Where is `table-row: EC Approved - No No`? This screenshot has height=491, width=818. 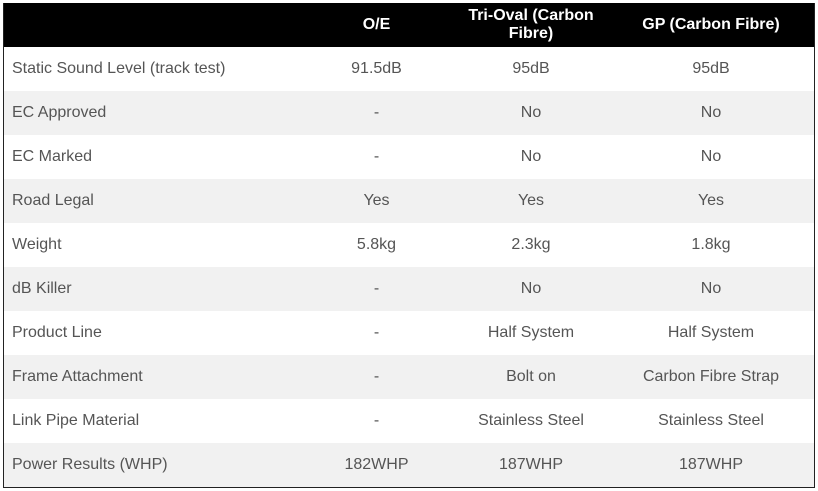
table-row: EC Approved - No No is located at coordinates (409, 113).